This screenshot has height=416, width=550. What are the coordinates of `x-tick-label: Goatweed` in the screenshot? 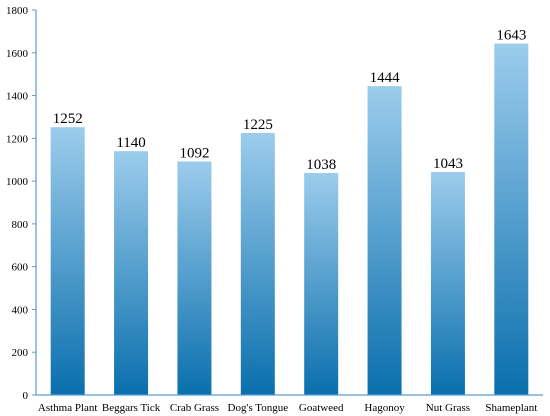 It's located at (321, 408).